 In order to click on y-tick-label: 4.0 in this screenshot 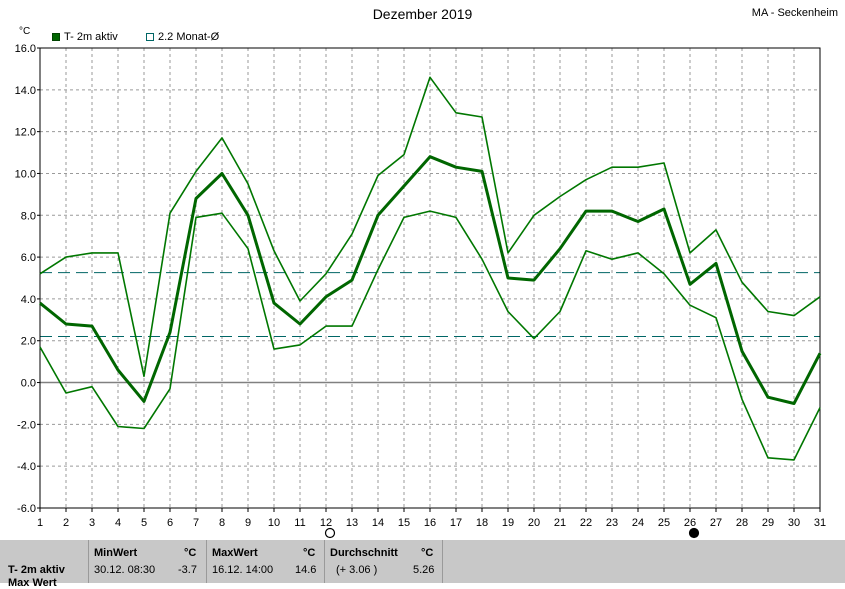, I will do `click(28, 300)`.